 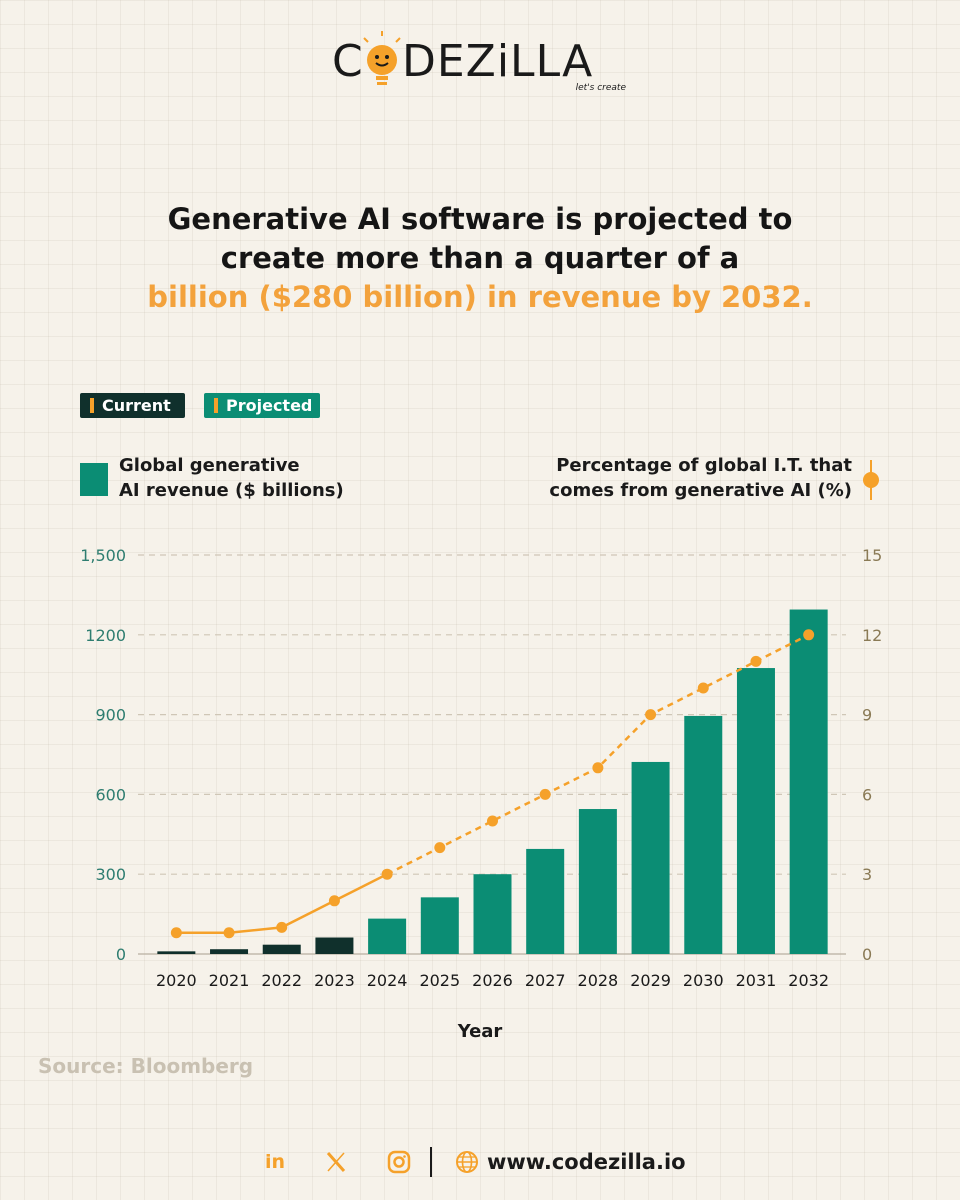 What do you see at coordinates (480, 1031) in the screenshot?
I see `x-axis-title: Year` at bounding box center [480, 1031].